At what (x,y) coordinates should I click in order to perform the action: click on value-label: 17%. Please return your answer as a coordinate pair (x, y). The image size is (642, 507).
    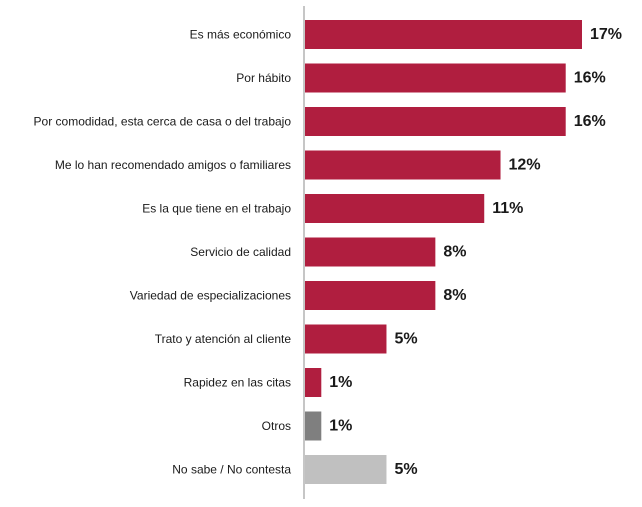
    Looking at the image, I should click on (606, 34).